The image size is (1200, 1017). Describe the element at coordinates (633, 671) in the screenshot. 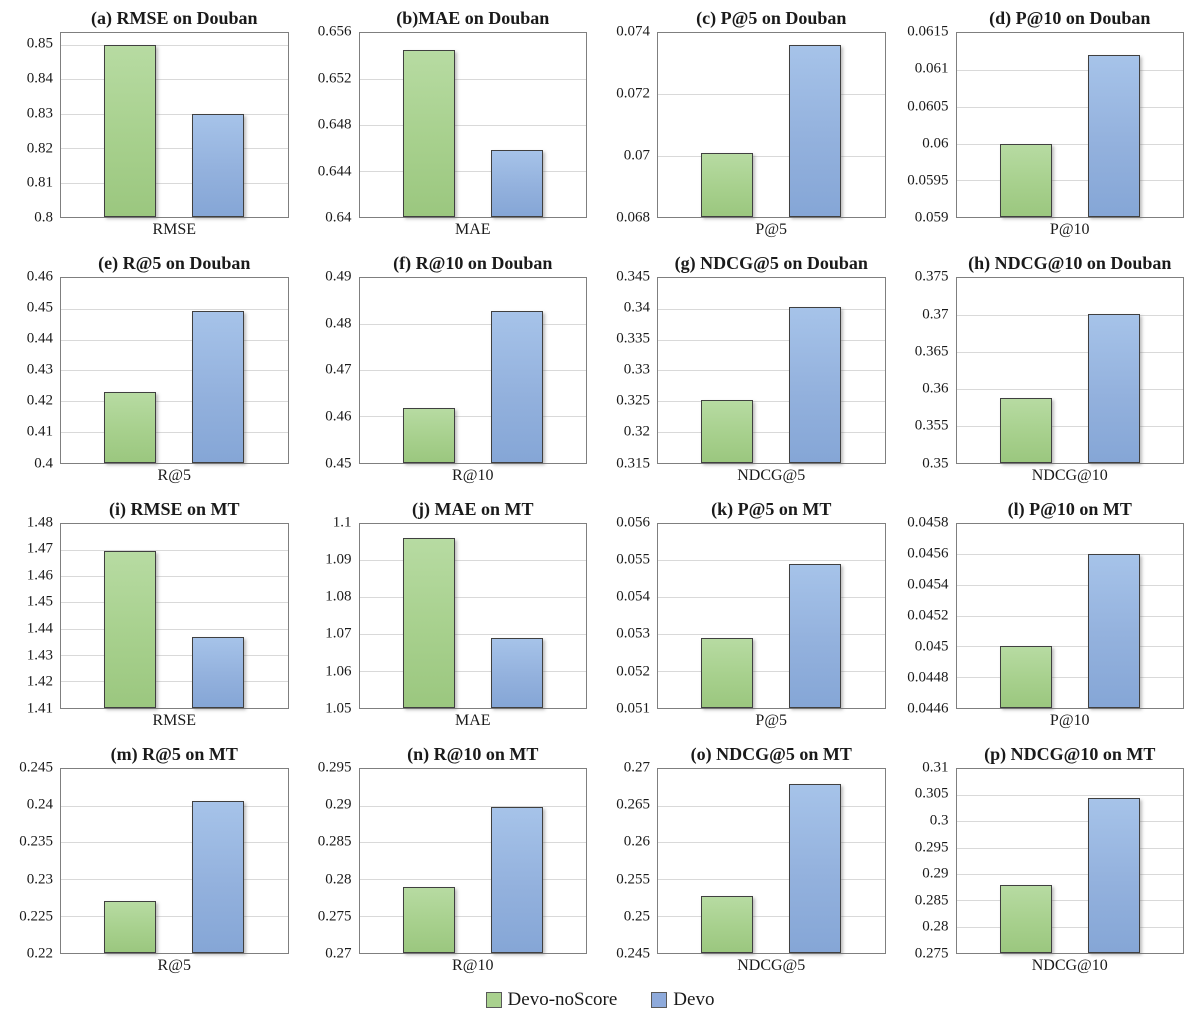

I see `y-tick-label: 0.052` at that location.